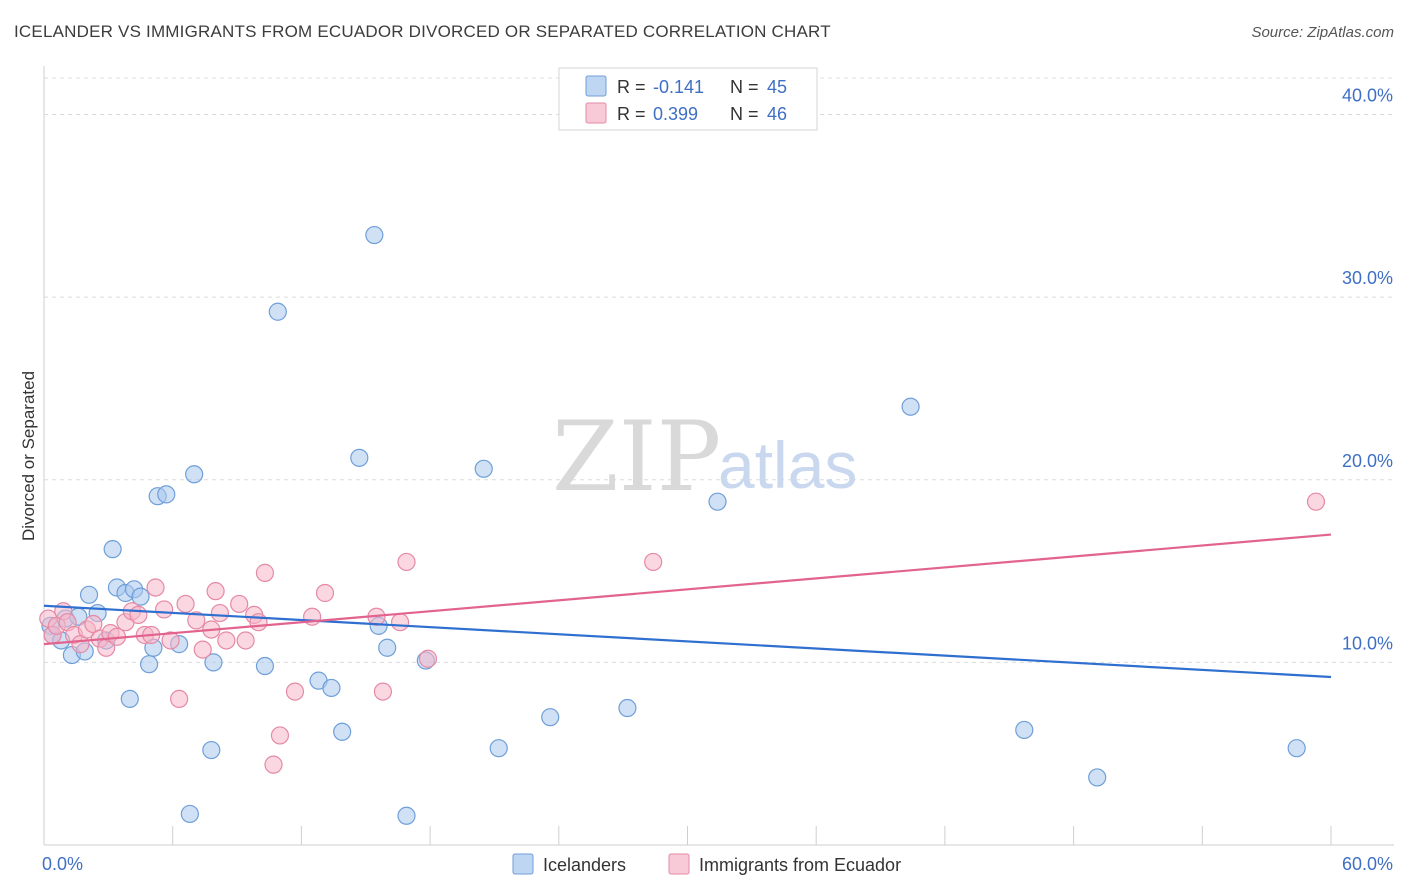 This screenshot has height=892, width=1406. What do you see at coordinates (596, 86) in the screenshot?
I see `legend-swatch-icelanders` at bounding box center [596, 86].